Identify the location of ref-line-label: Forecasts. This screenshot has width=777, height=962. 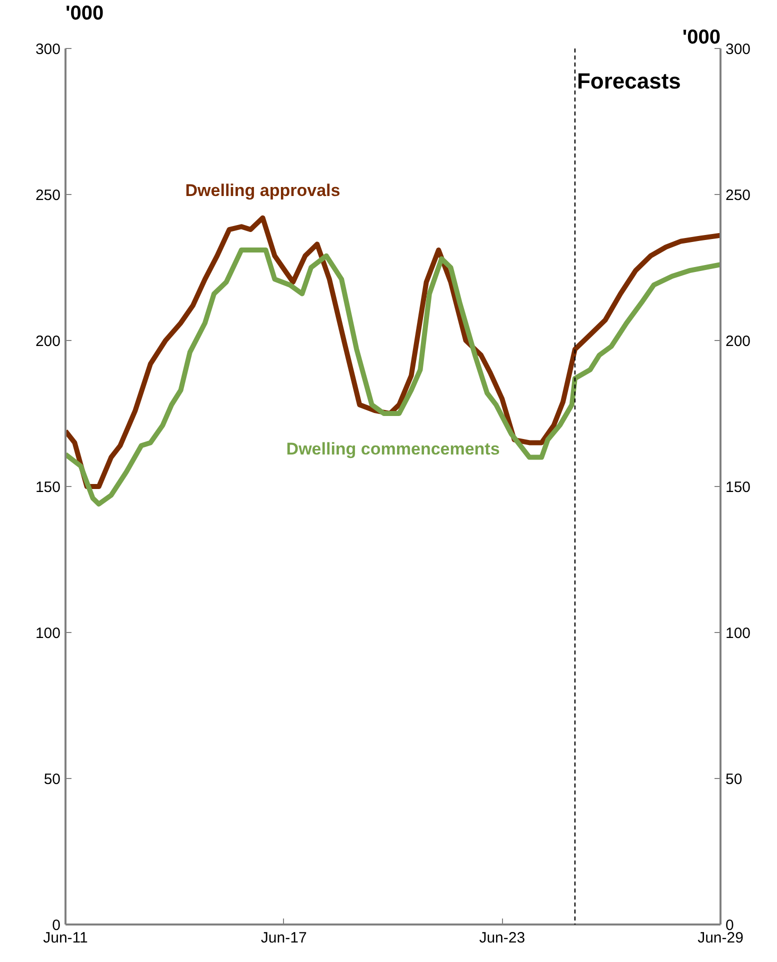
(628, 81).